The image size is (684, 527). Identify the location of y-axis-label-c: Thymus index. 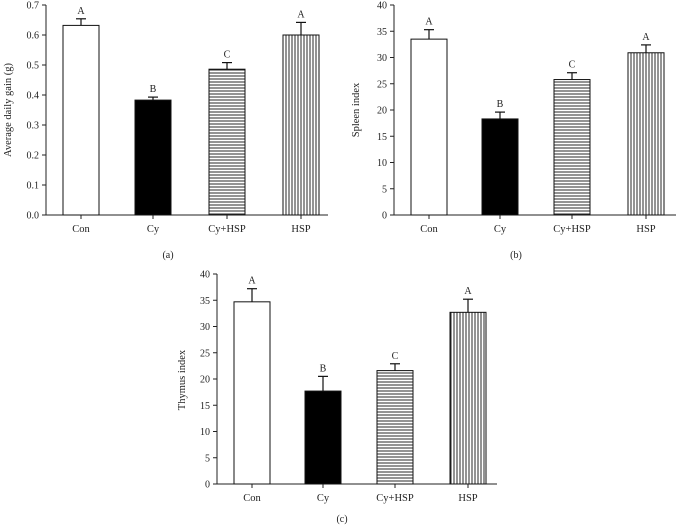
(182, 379).